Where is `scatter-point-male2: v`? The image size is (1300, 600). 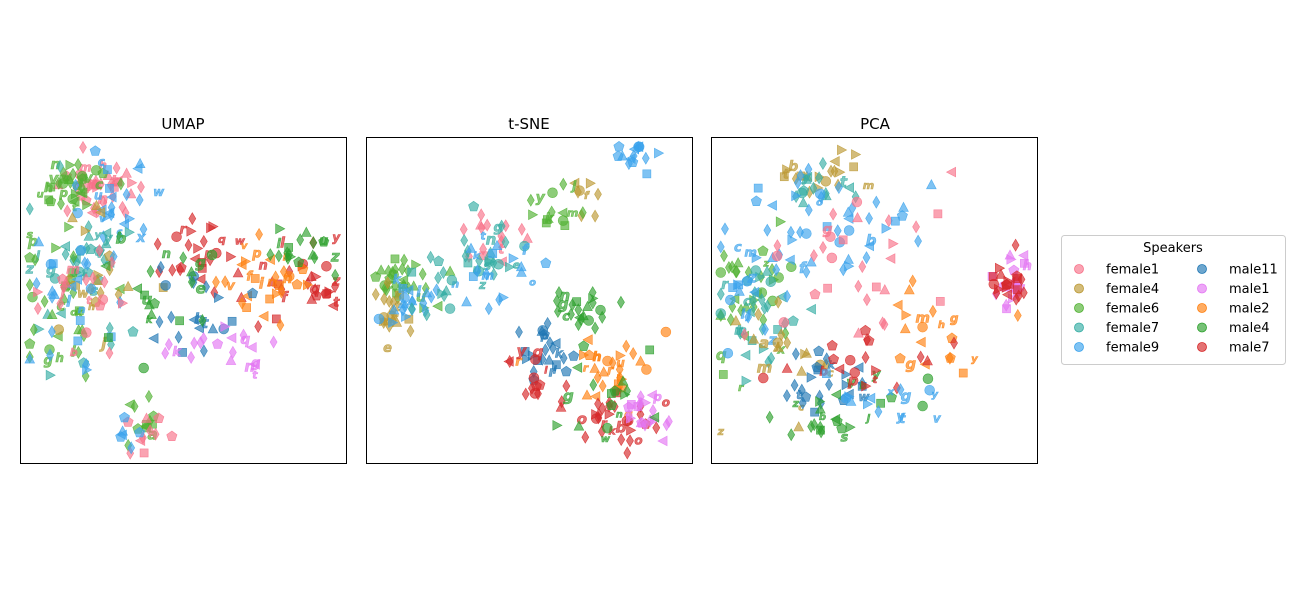
scatter-point-male2: v is located at coordinates (230, 286).